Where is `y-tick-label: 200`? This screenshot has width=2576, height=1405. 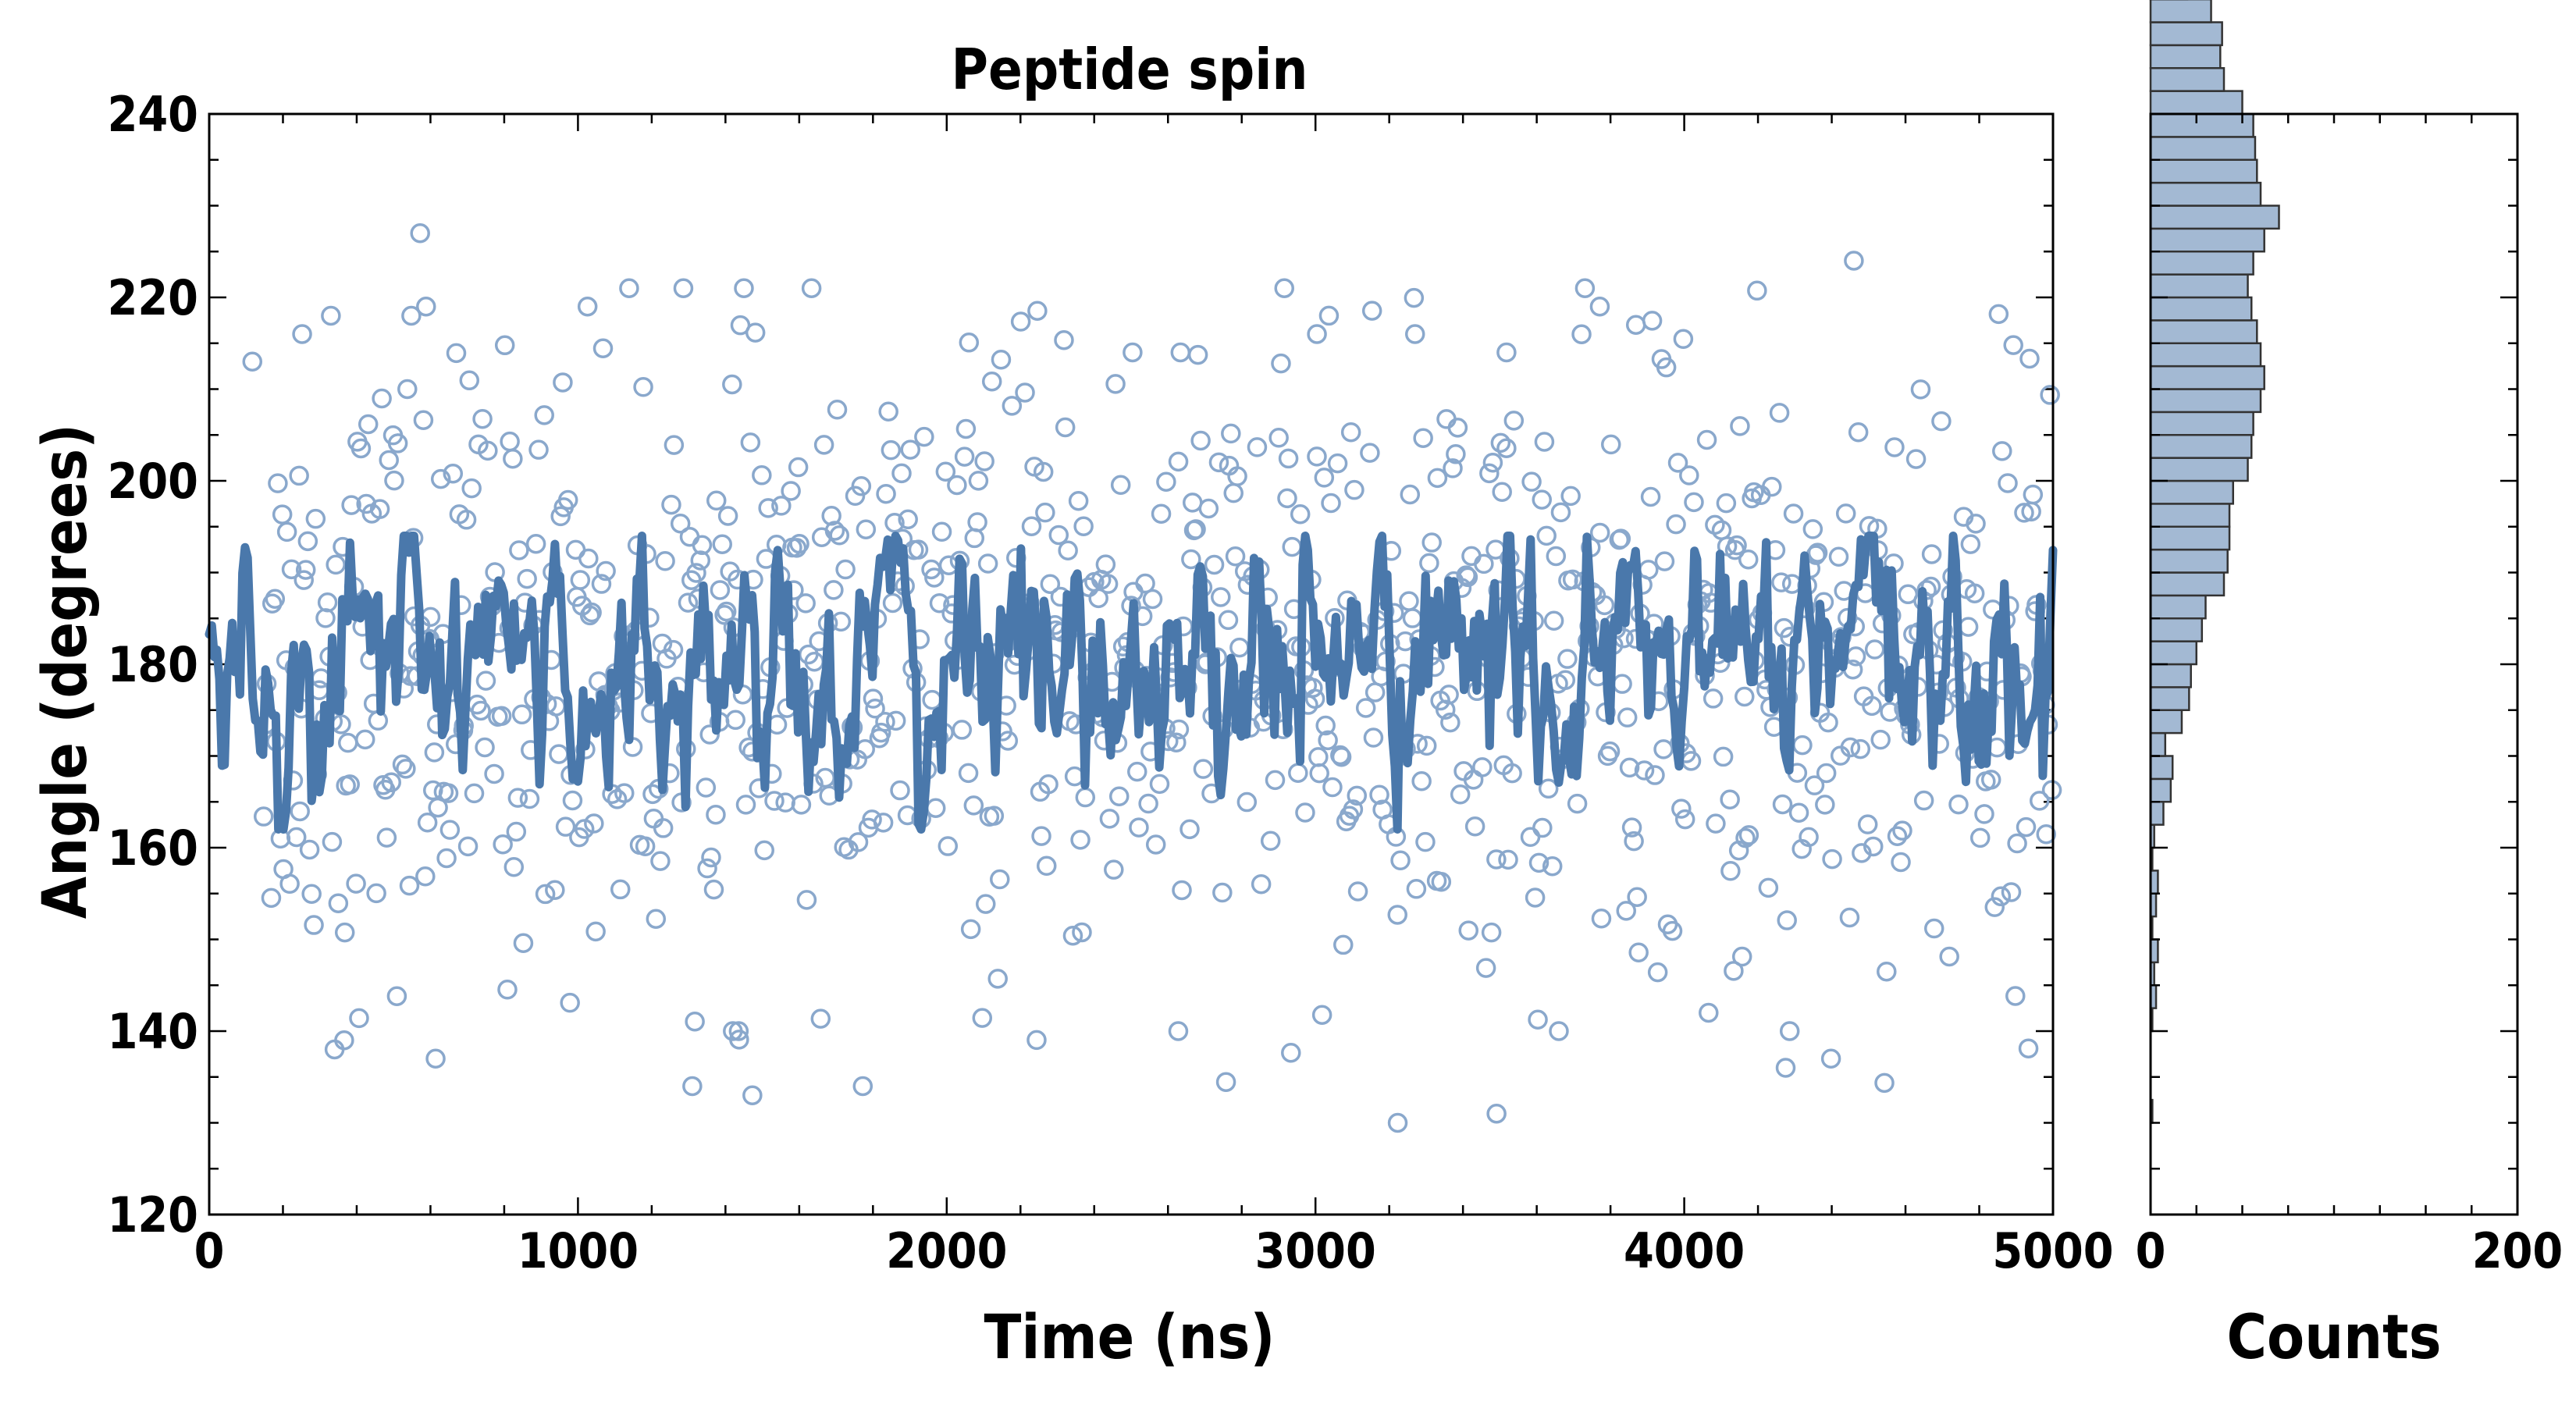 y-tick-label: 200 is located at coordinates (153, 481).